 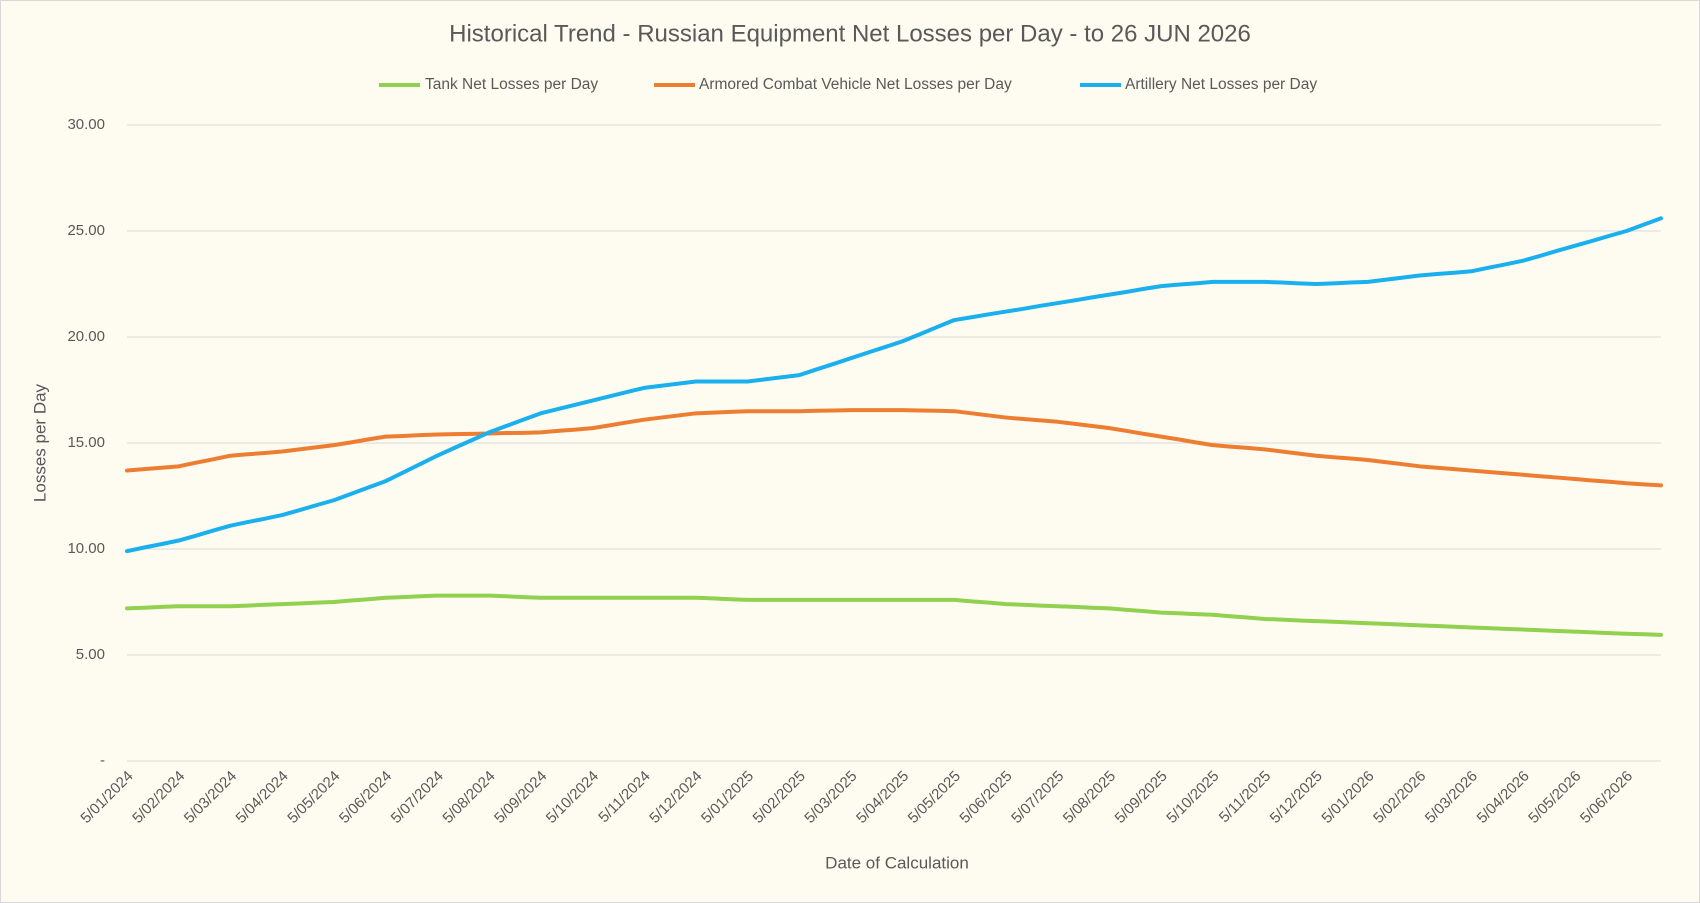 I want to click on legend-label: Tank Net Losses per Day, so click(x=511, y=84).